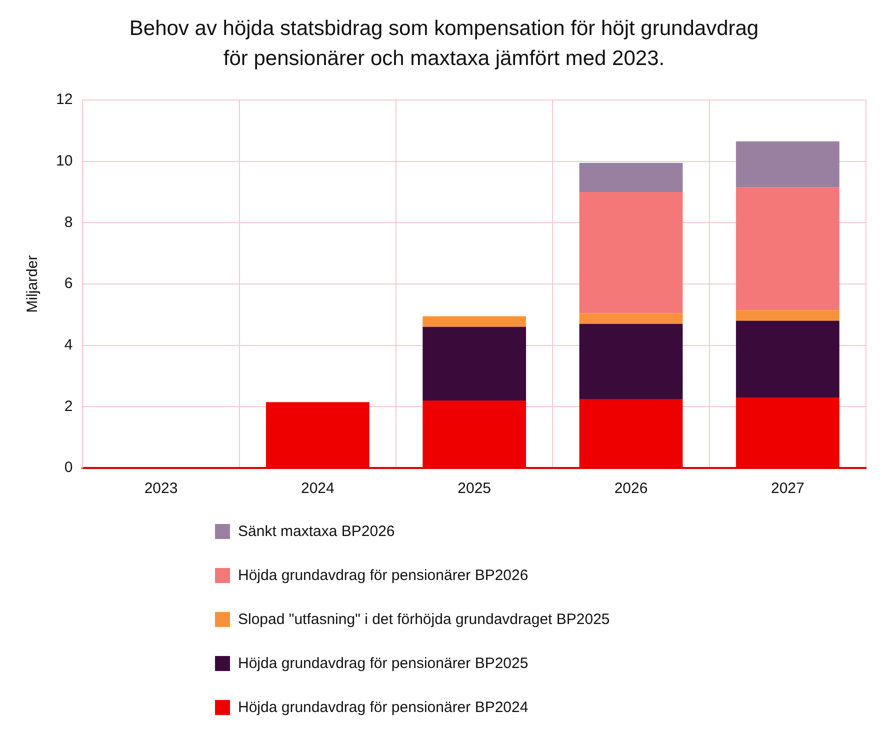  Describe the element at coordinates (161, 489) in the screenshot. I see `x-tick-label: 2023` at that location.